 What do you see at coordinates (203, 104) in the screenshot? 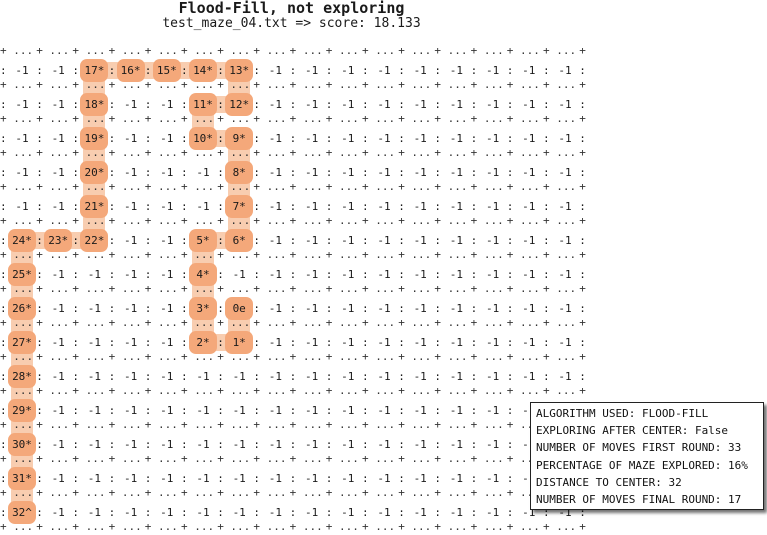
I see `maze-cell-visited: 11*` at bounding box center [203, 104].